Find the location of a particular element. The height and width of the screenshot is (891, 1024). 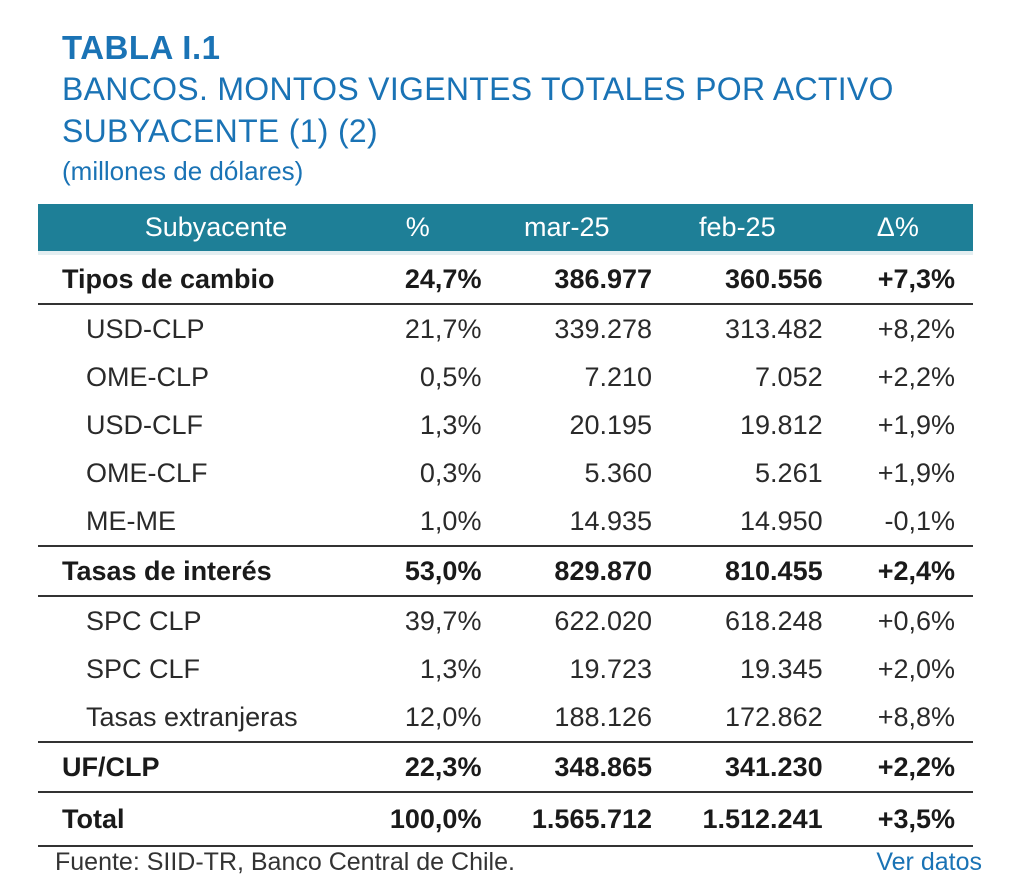

table-row: UF/CLP 22,3% 348.865 341.230 +2,2% is located at coordinates (505, 767).